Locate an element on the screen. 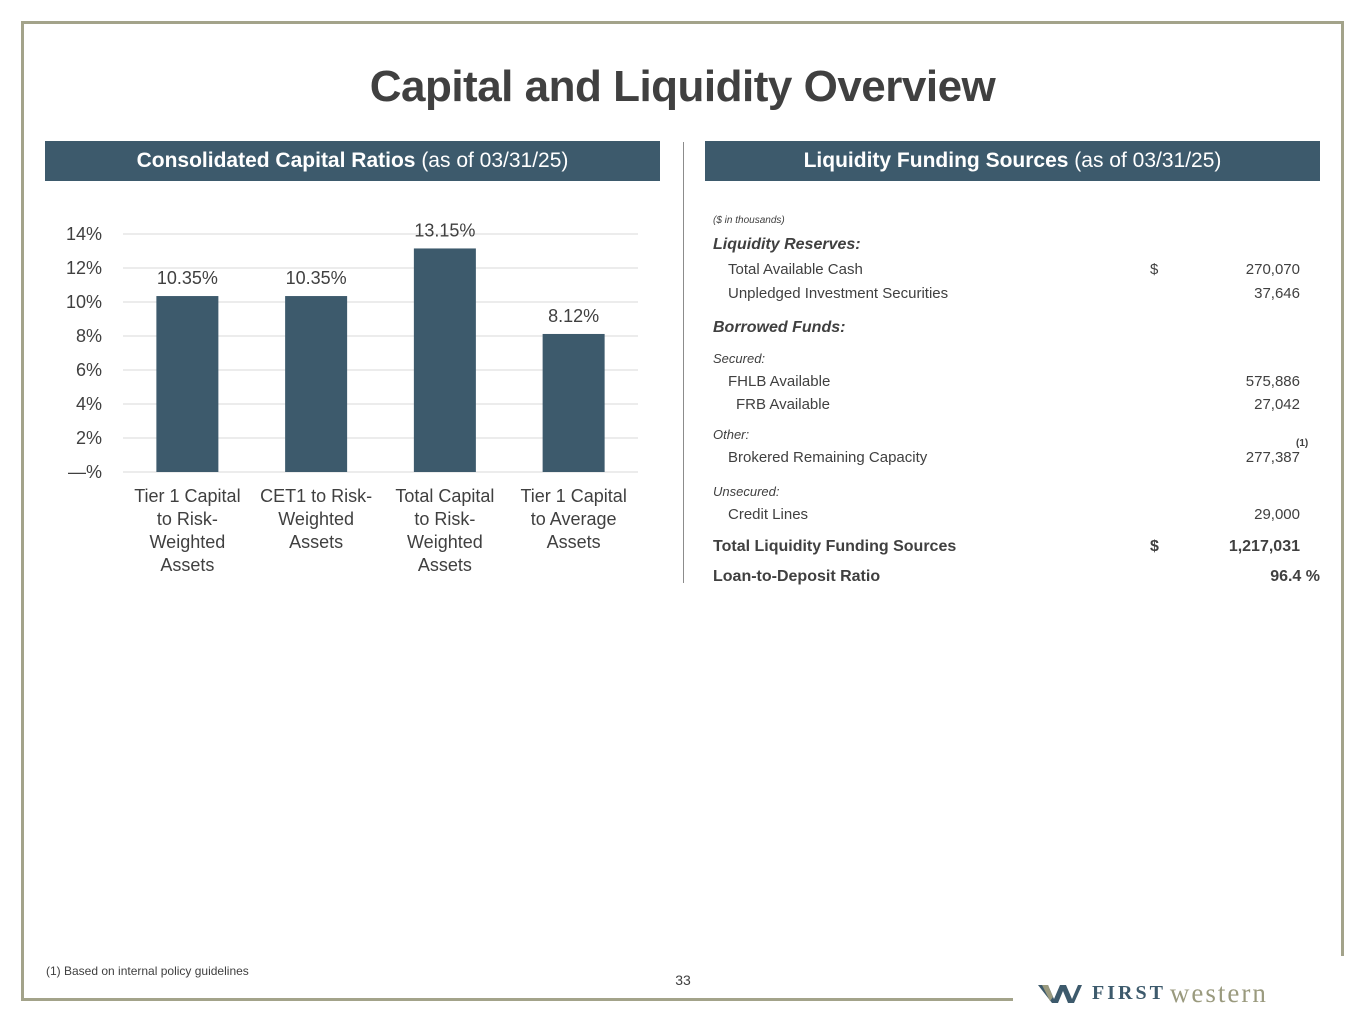 The image size is (1365, 1024). brokered-footnote-marker: (1) is located at coordinates (1302, 443).